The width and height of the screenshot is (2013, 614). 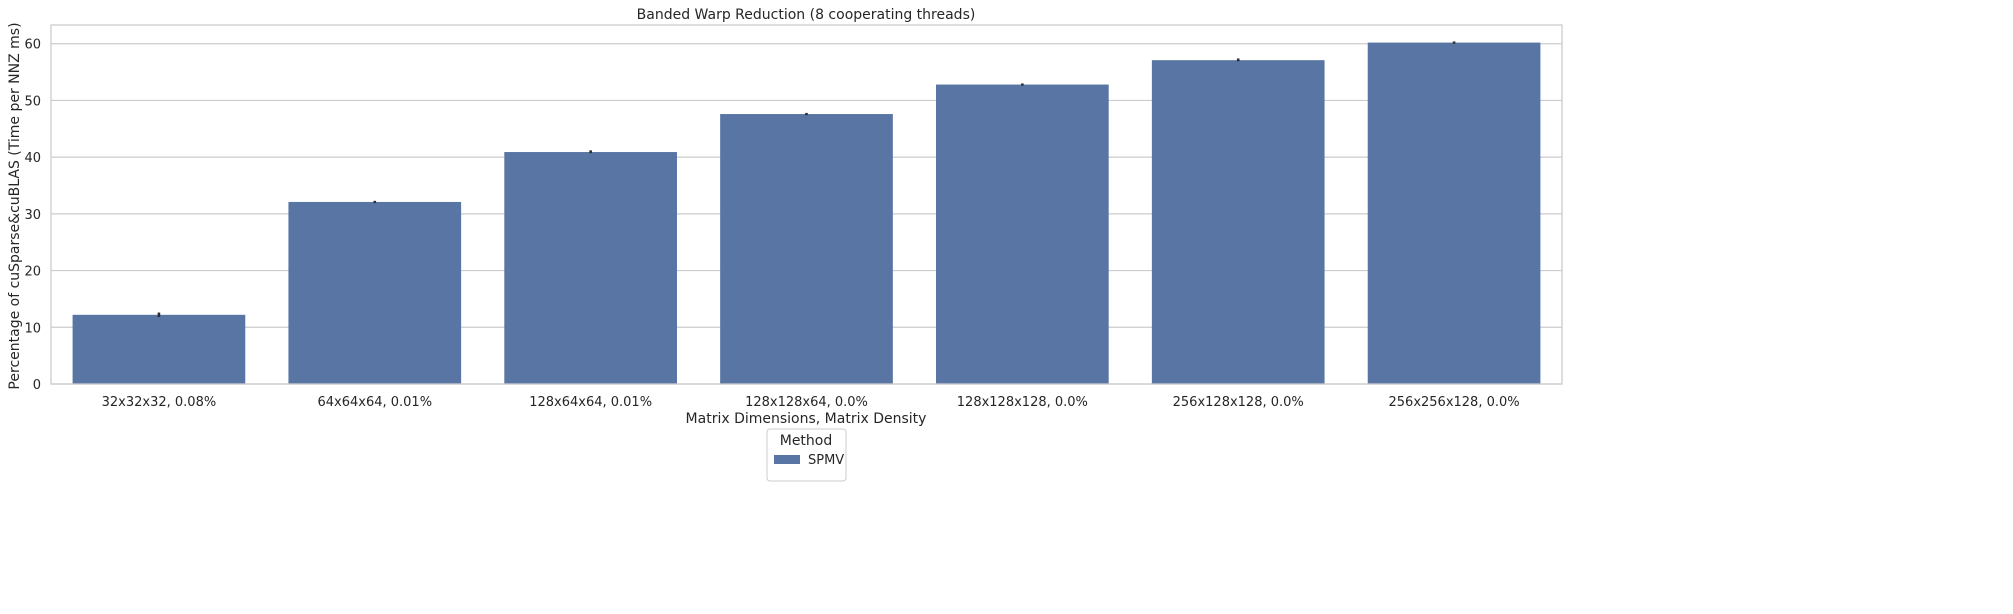 I want to click on x-tick-label: 256x128x128, 0.0%, so click(x=1238, y=402).